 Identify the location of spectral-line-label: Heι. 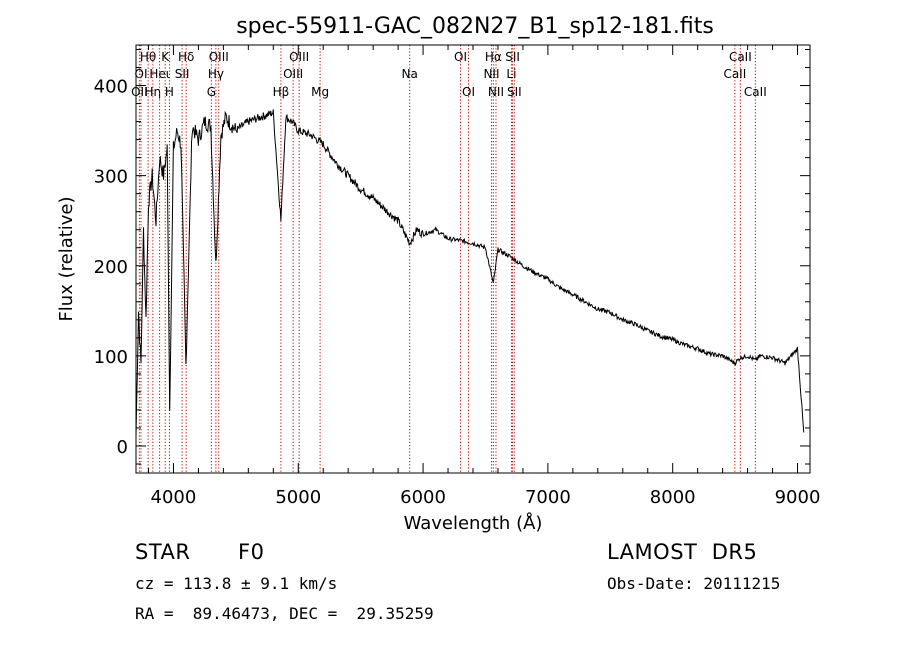
(159, 74).